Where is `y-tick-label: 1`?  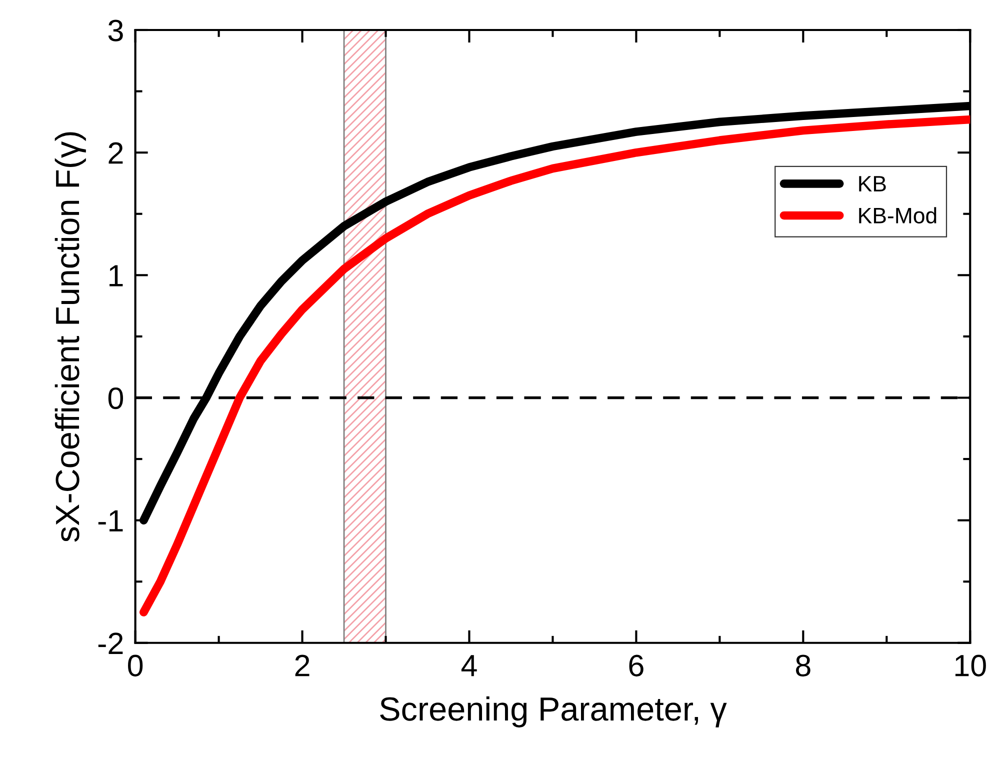
y-tick-label: 1 is located at coordinates (116, 275).